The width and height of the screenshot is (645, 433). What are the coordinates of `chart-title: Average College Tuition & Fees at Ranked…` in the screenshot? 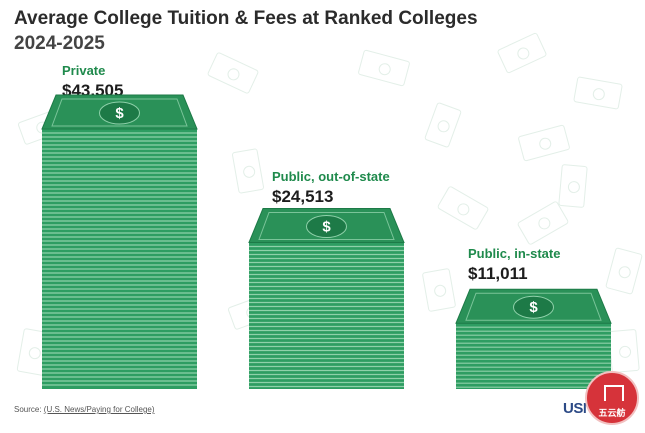 It's located at (246, 18).